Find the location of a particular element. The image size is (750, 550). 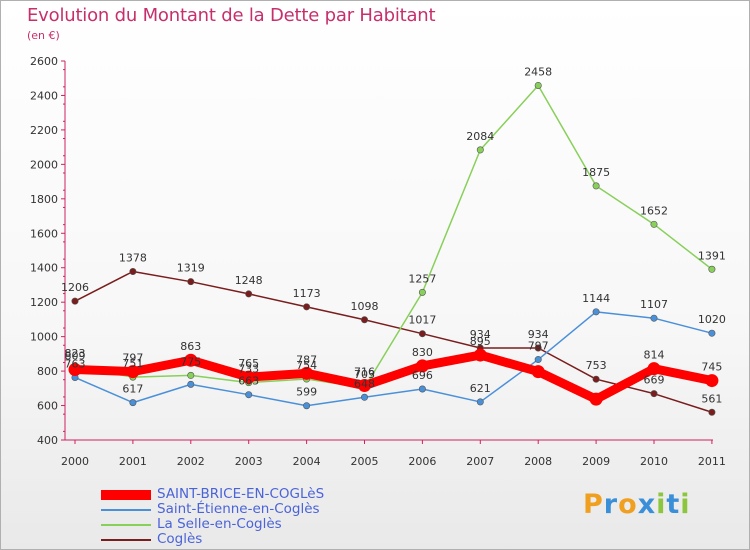

data-label-cogles: 669 is located at coordinates (654, 380).